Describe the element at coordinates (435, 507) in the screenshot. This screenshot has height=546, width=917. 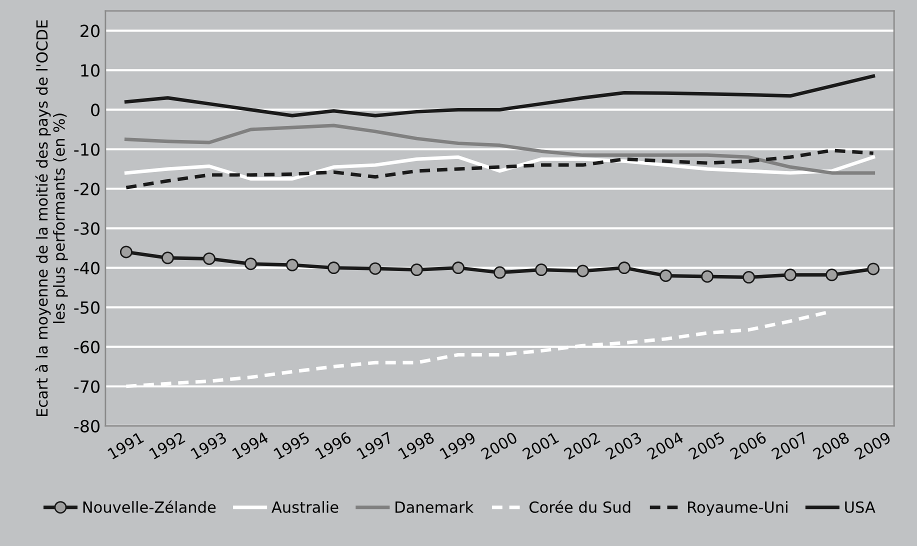
I see `legend-label: Danemark` at that location.